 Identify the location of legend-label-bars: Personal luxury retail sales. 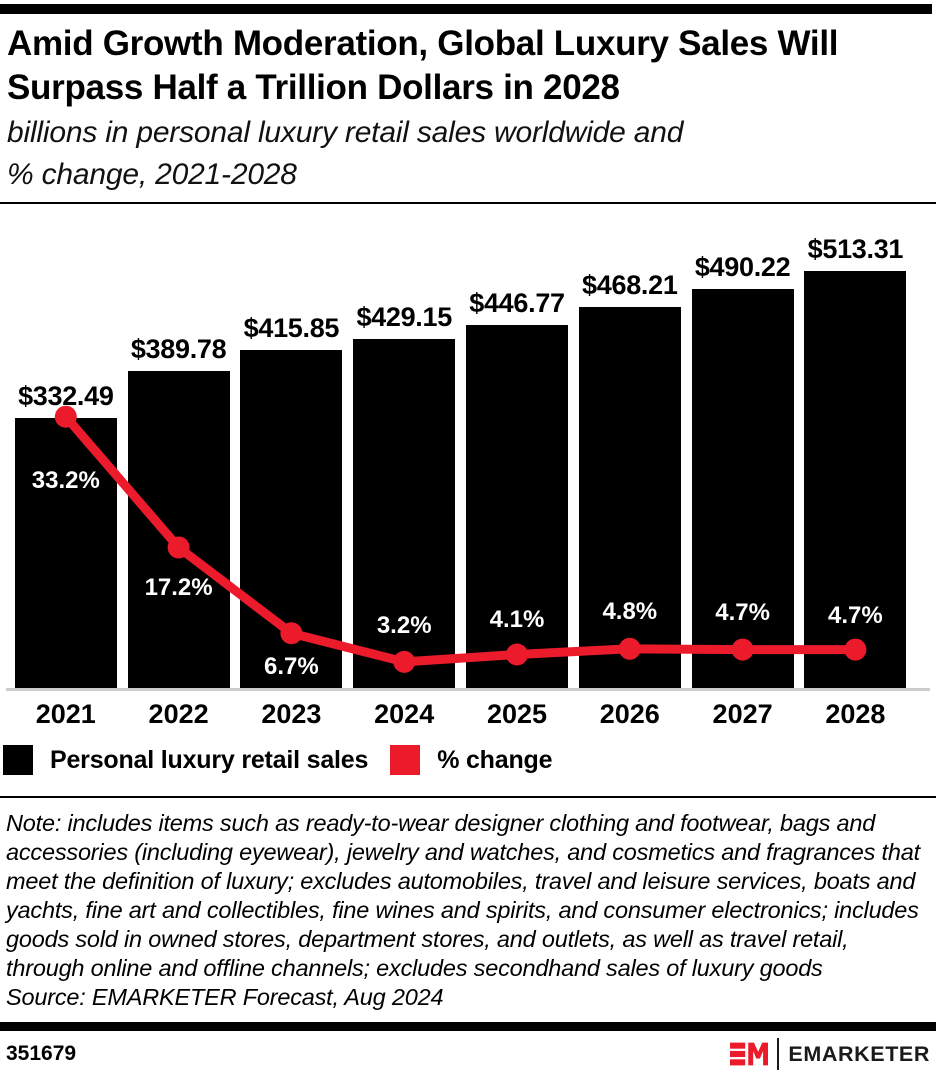
(209, 759).